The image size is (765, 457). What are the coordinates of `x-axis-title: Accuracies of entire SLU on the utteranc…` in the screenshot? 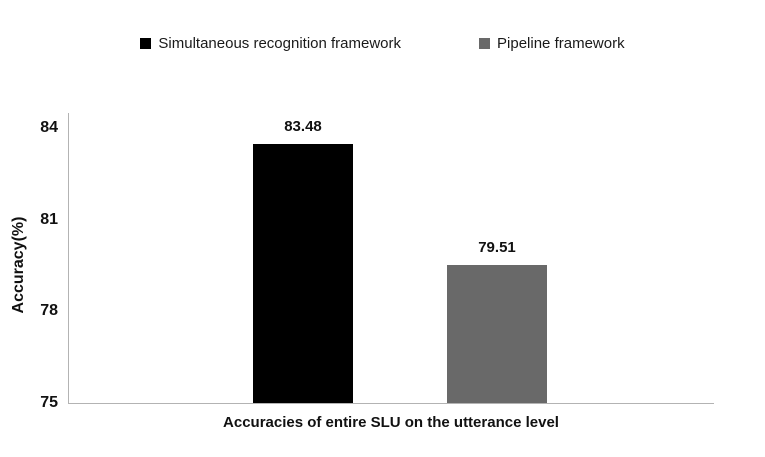 It's located at (391, 422).